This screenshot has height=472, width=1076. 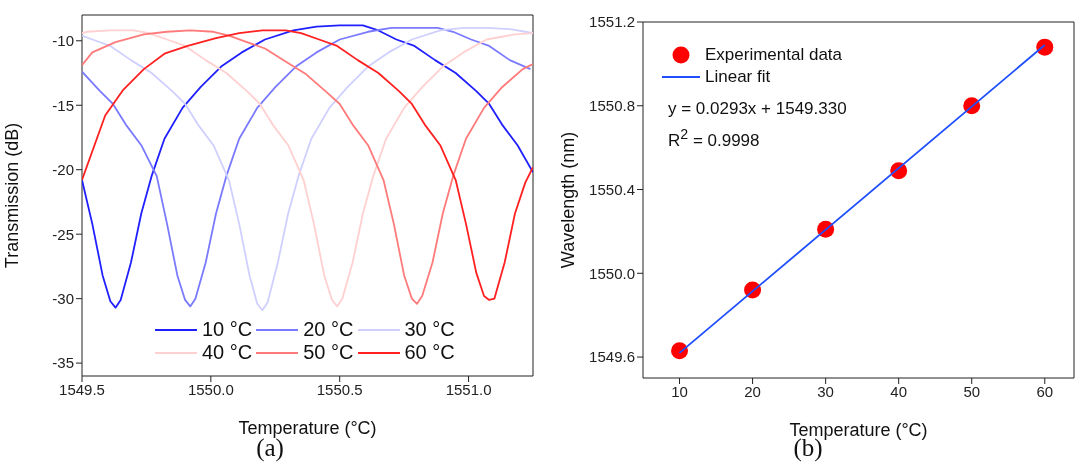 What do you see at coordinates (1045, 391) in the screenshot?
I see `x-tick-label: 60` at bounding box center [1045, 391].